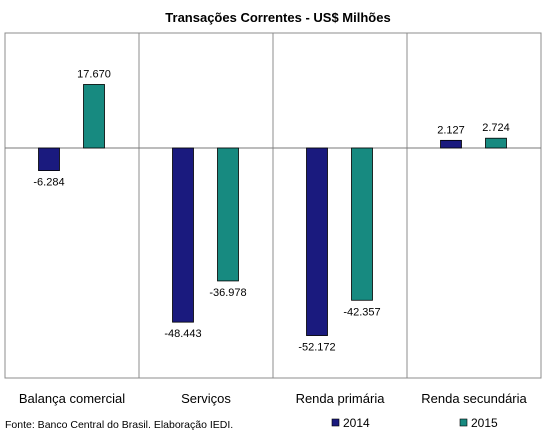 The height and width of the screenshot is (445, 550). Describe the element at coordinates (48, 183) in the screenshot. I see `value-label: -6.284` at that location.